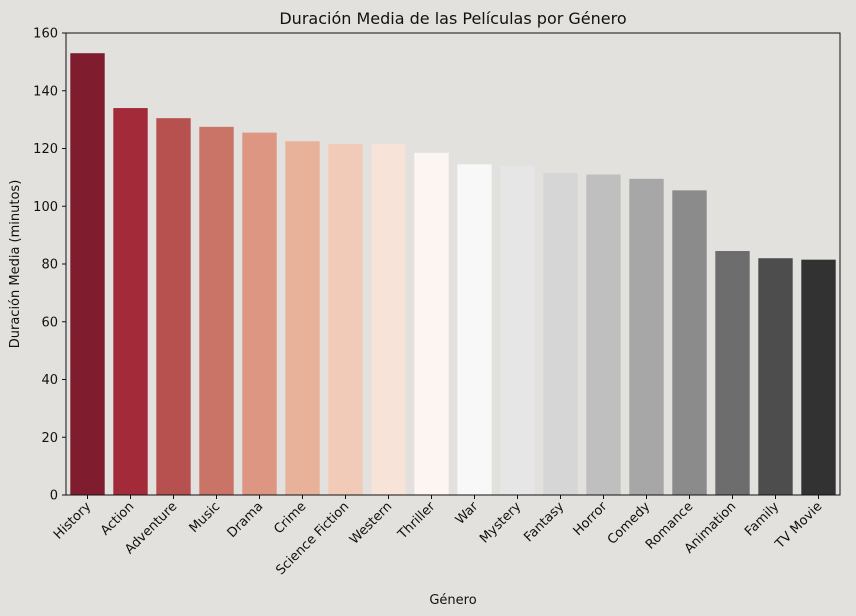 This screenshot has height=616, width=856. I want to click on y-tick-label: 160, so click(45, 34).